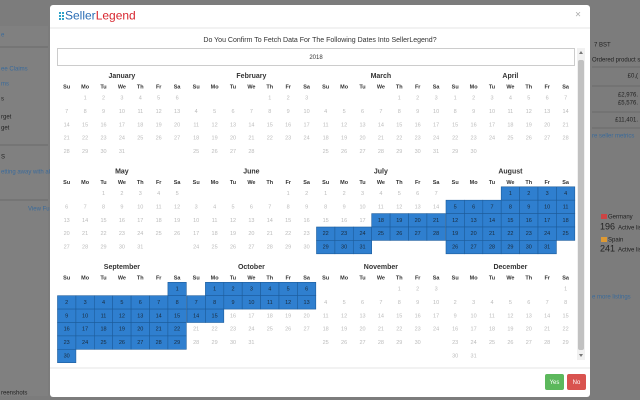 The width and height of the screenshot is (640, 400). I want to click on day-number: 12, so click(399, 207).